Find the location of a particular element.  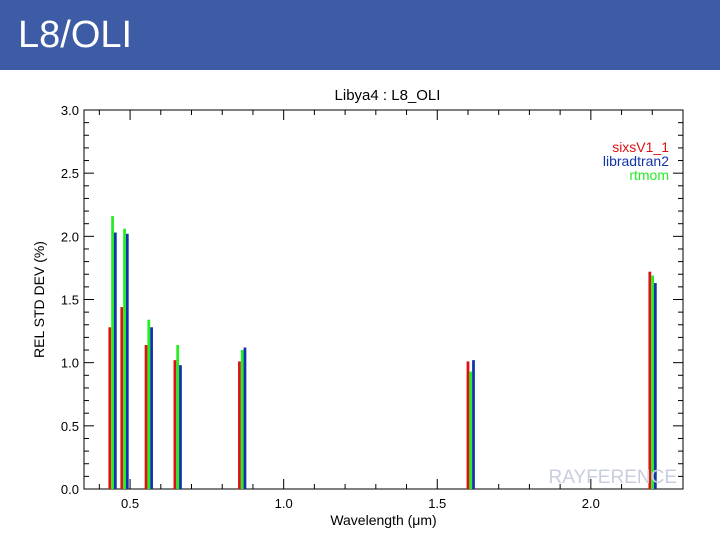

y-tick-label: 1.0 is located at coordinates (70, 363).